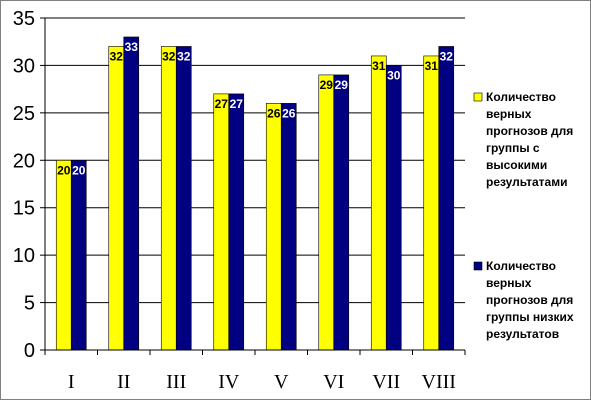 This screenshot has width=591, height=400. I want to click on data-label-series-2: 20, so click(79, 170).